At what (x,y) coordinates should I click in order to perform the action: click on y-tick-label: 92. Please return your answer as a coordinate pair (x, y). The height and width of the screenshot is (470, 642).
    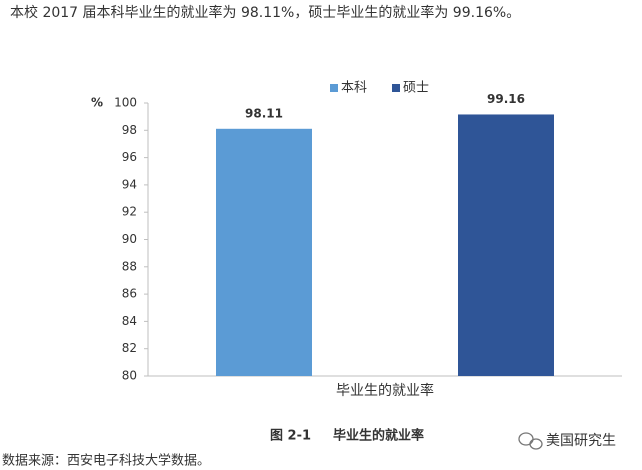
    Looking at the image, I should click on (129, 212).